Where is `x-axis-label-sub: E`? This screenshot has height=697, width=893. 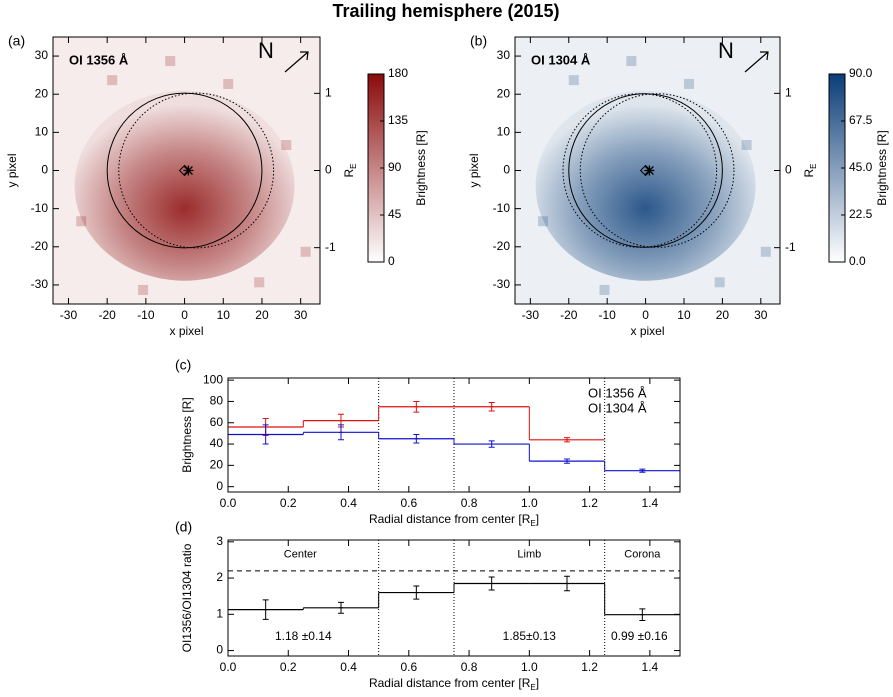 x-axis-label-sub: E is located at coordinates (532, 687).